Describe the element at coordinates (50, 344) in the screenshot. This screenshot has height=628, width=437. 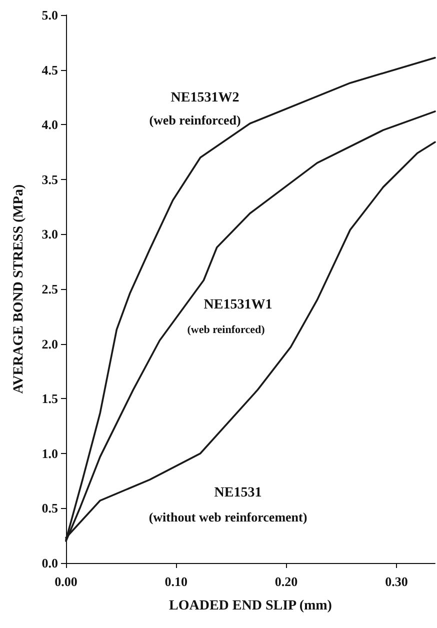
I see `y-tick-label: 2.0` at that location.